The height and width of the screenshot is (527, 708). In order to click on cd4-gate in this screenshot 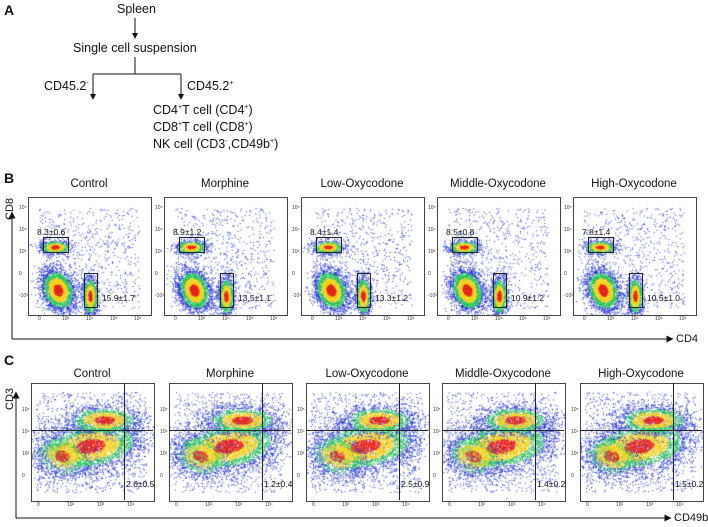, I will do `click(500, 290)`.